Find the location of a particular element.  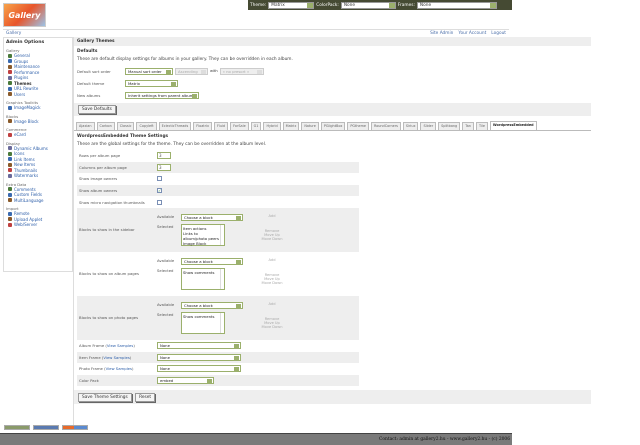

sidebar-blocks-available-select: Choose a block is located at coordinates (212, 217).